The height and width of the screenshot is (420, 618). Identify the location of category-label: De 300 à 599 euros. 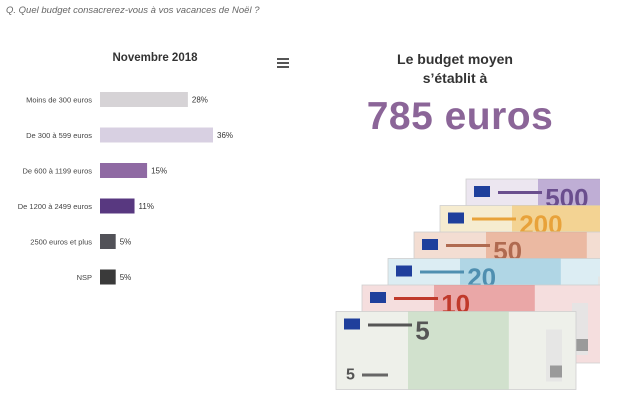
(59, 135).